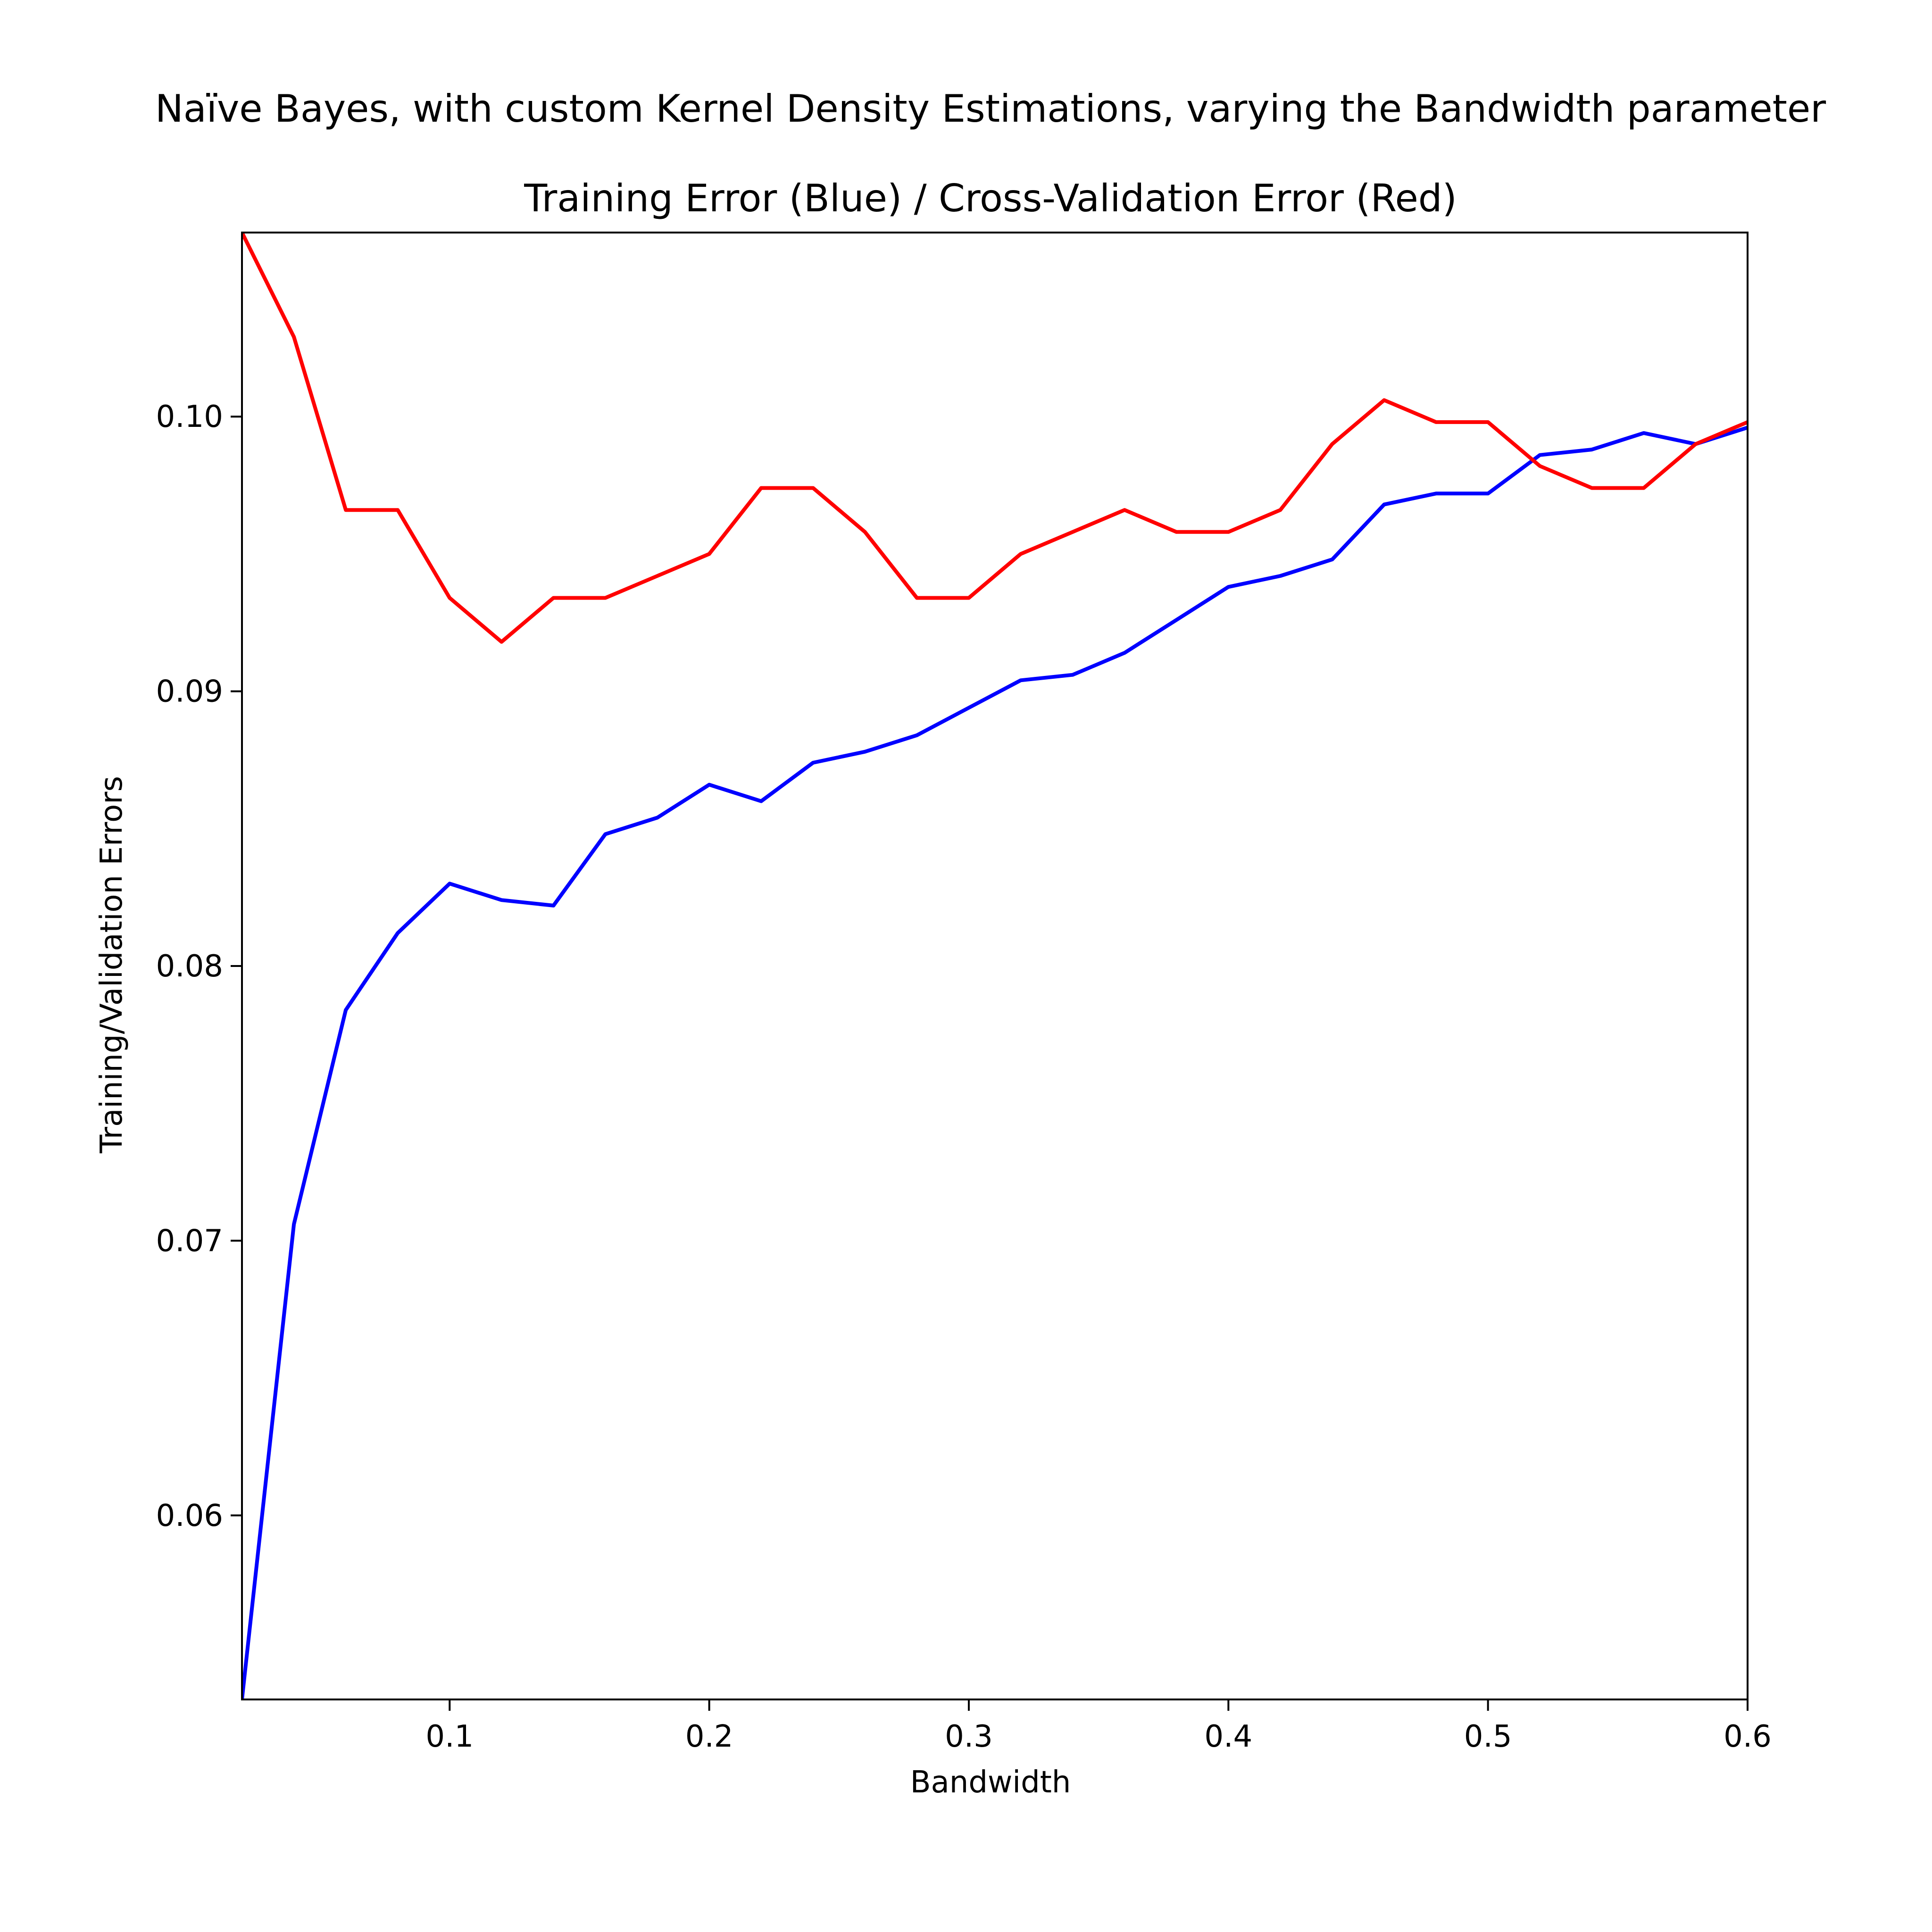 This screenshot has height=1932, width=1932. What do you see at coordinates (1488, 1736) in the screenshot?
I see `x-tick-label: 0.5` at bounding box center [1488, 1736].